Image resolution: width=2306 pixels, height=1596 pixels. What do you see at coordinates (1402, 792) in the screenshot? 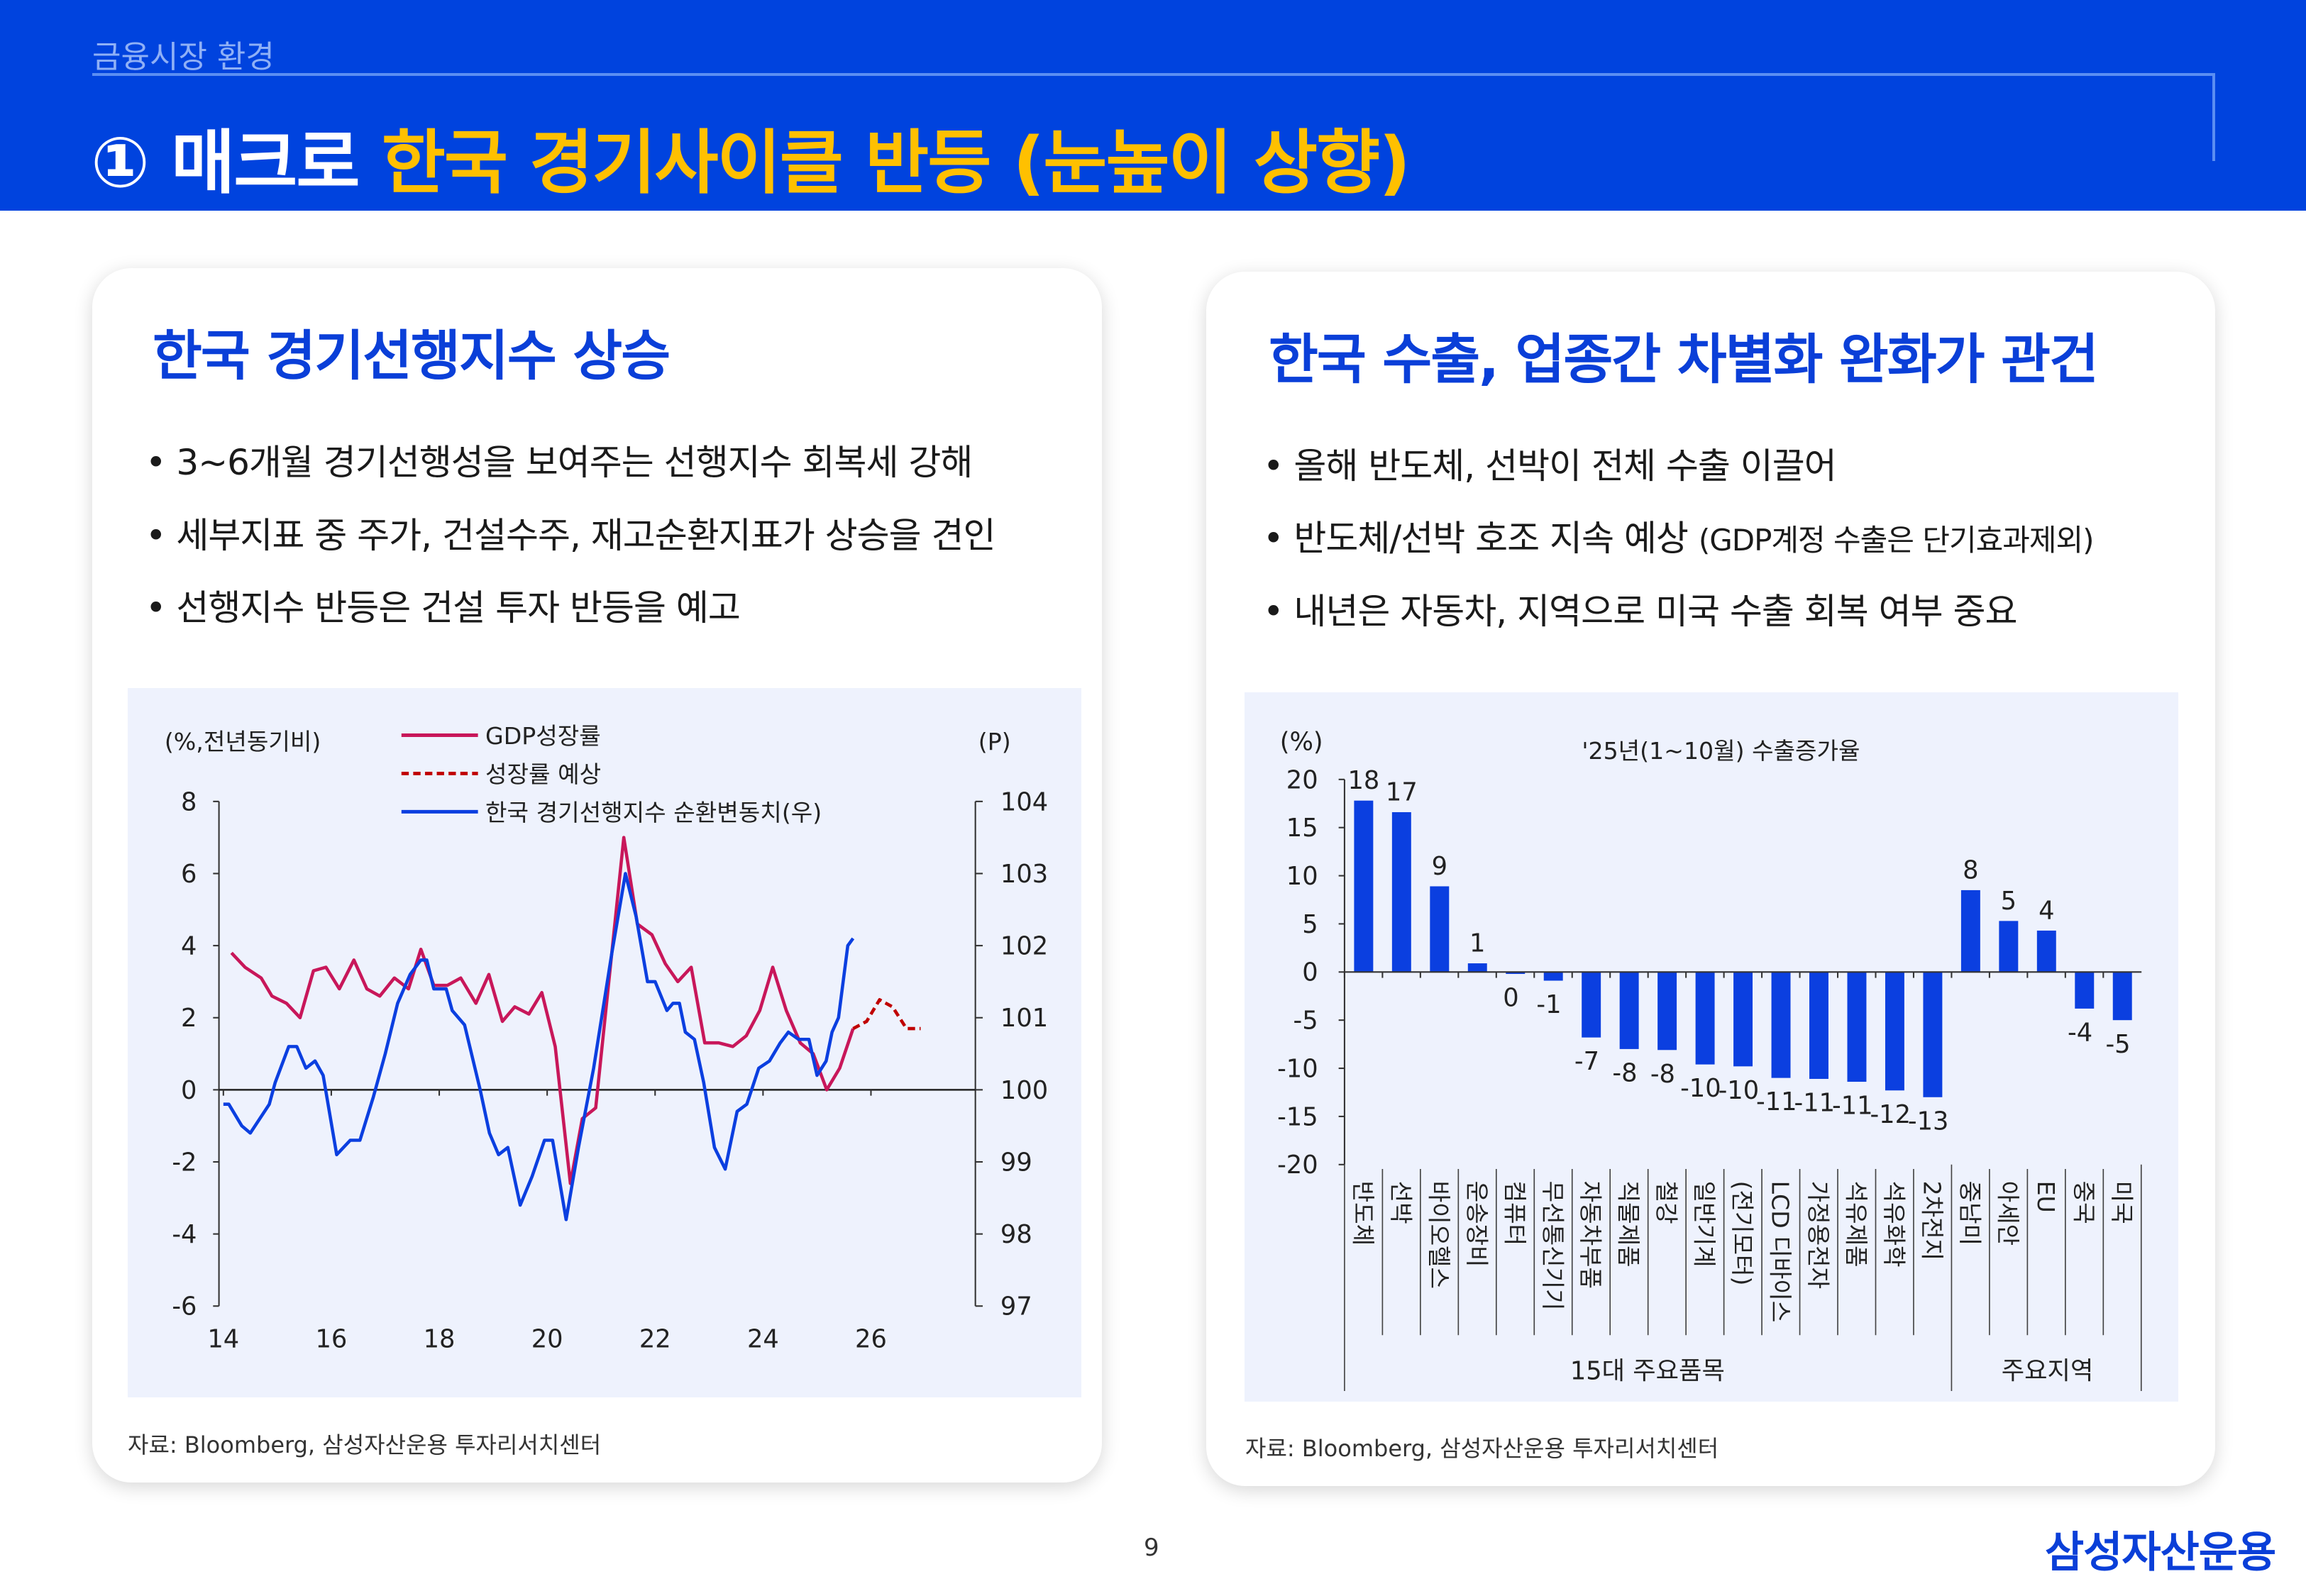
I see `bar-value-label: 17` at bounding box center [1402, 792].